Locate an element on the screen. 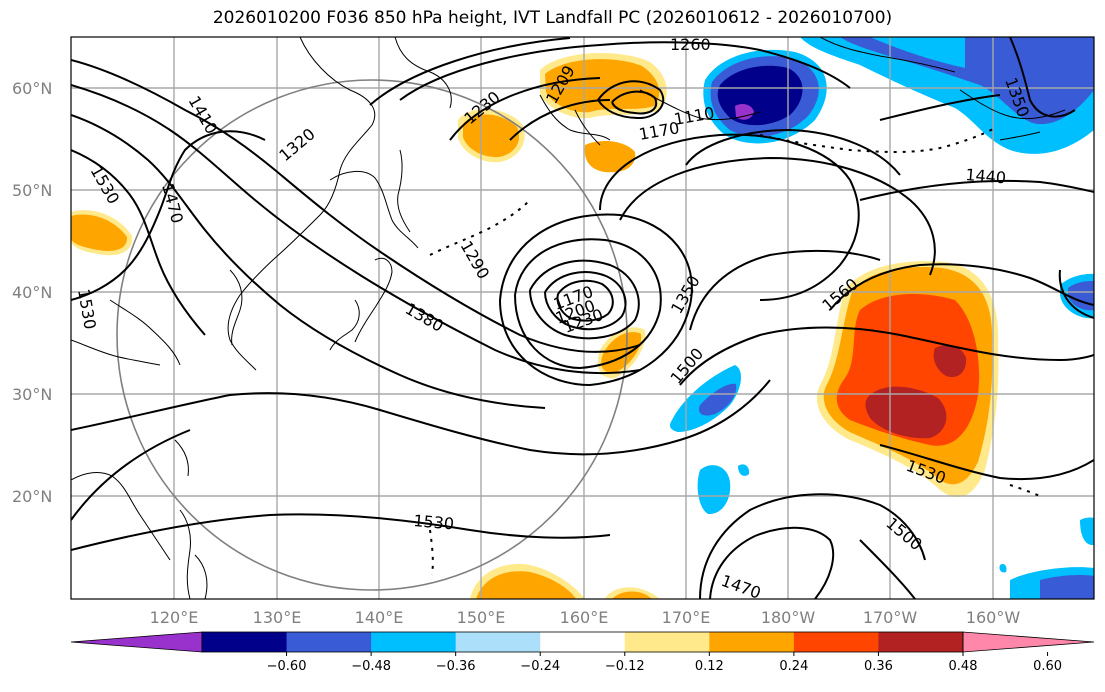 The width and height of the screenshot is (1105, 692). lon-label: 150°E is located at coordinates (481, 617).